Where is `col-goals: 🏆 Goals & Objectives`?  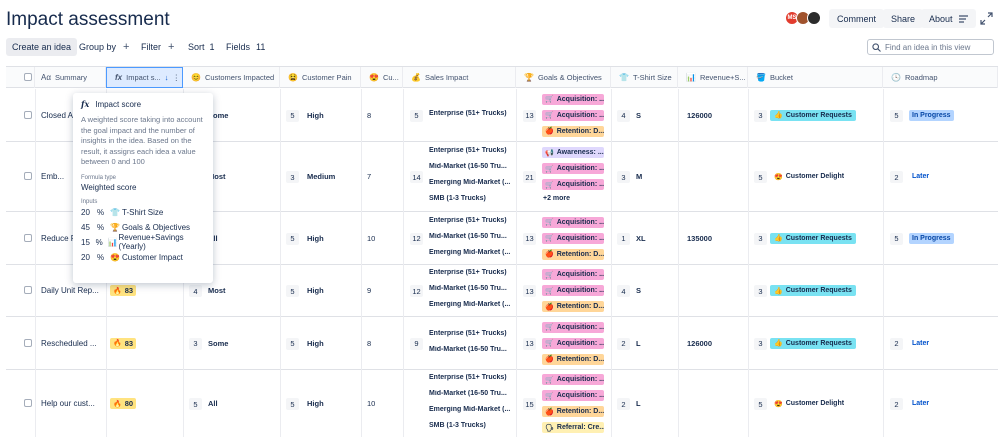
col-goals: 🏆 Goals & Objectives is located at coordinates (563, 77).